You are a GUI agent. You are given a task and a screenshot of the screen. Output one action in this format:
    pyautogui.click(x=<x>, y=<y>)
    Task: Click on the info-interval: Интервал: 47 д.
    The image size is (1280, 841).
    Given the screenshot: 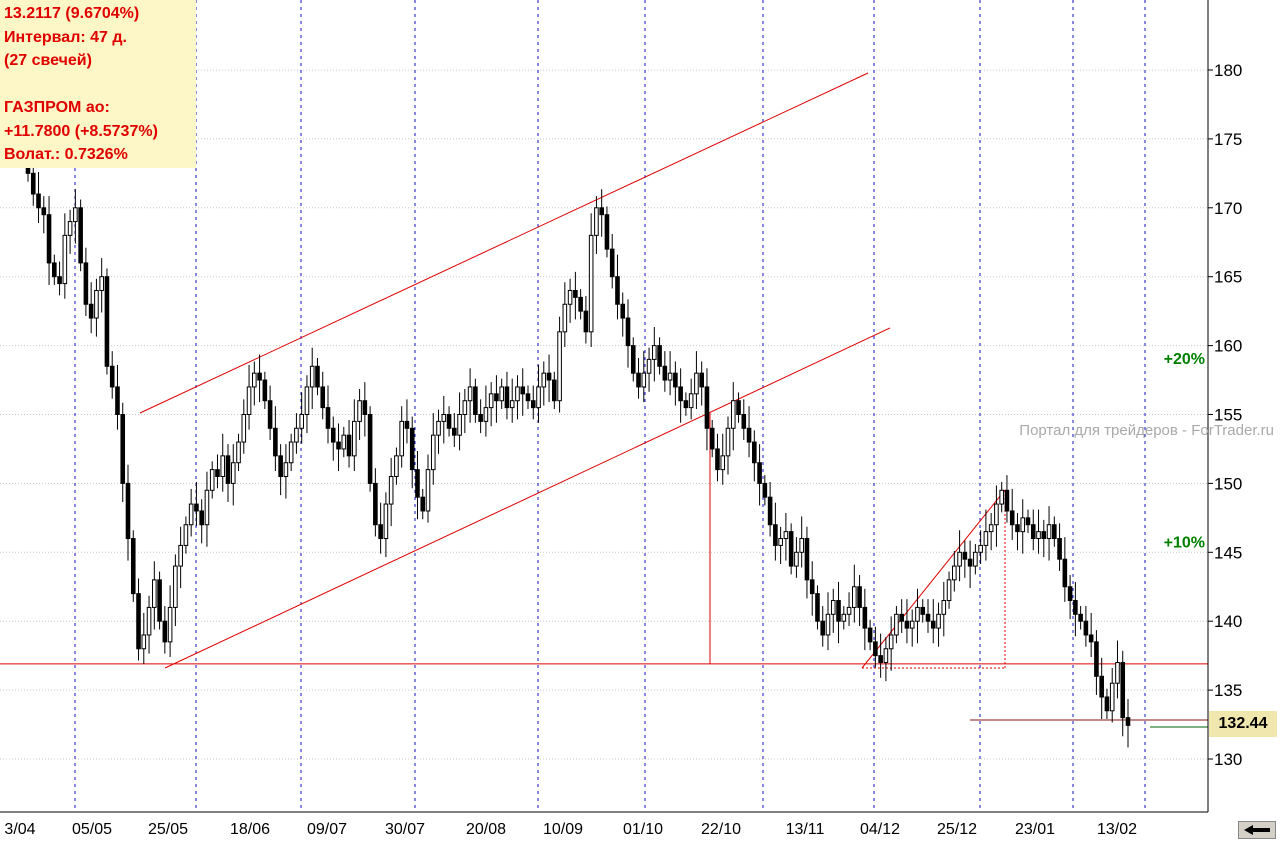 What is the action you would take?
    pyautogui.click(x=65, y=37)
    